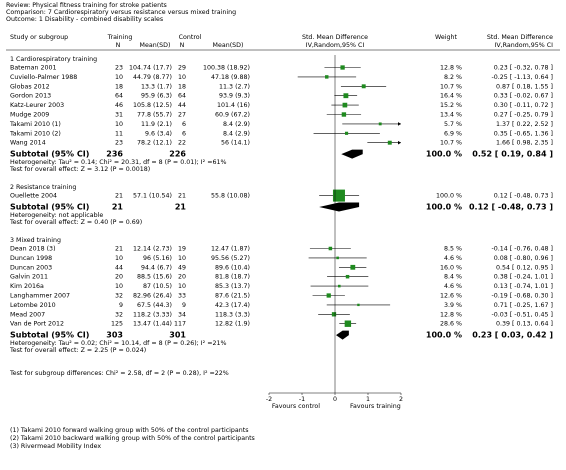 This screenshot has height=470, width=566. Describe the element at coordinates (119, 143) in the screenshot. I see `training-n: 23` at that location.